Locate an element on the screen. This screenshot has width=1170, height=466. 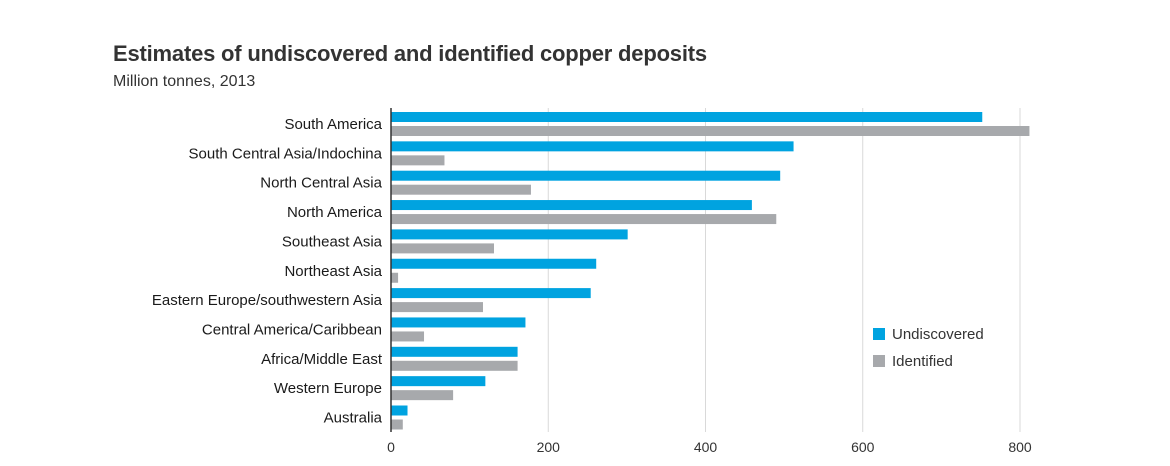
category-label: North Central Asia is located at coordinates (321, 183).